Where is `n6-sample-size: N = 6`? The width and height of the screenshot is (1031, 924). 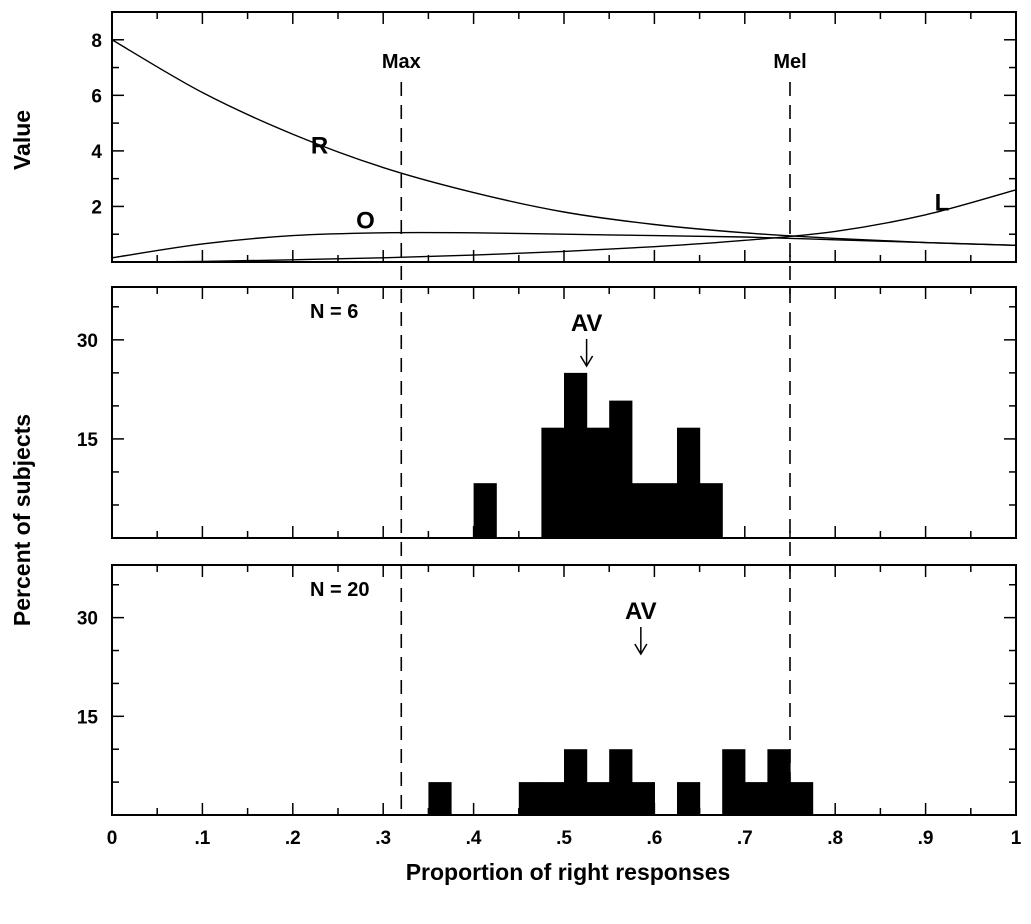
n6-sample-size: N = 6 is located at coordinates (334, 312).